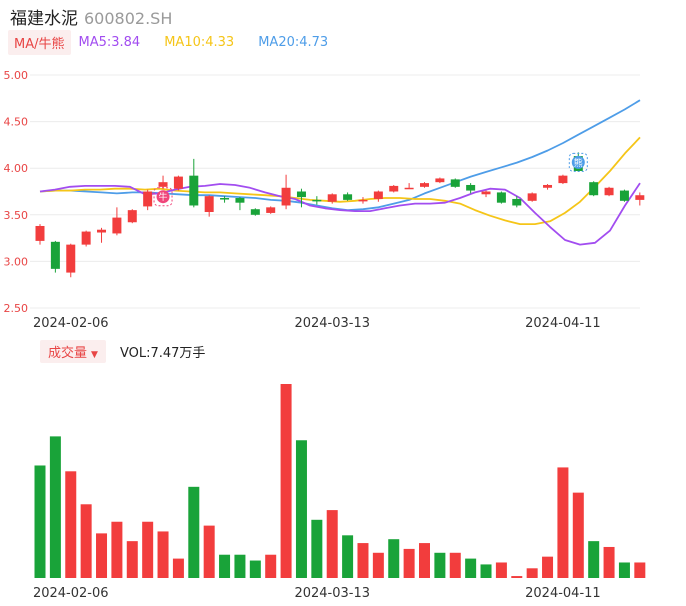  I want to click on caret-down-icon: ▼, so click(94, 354).